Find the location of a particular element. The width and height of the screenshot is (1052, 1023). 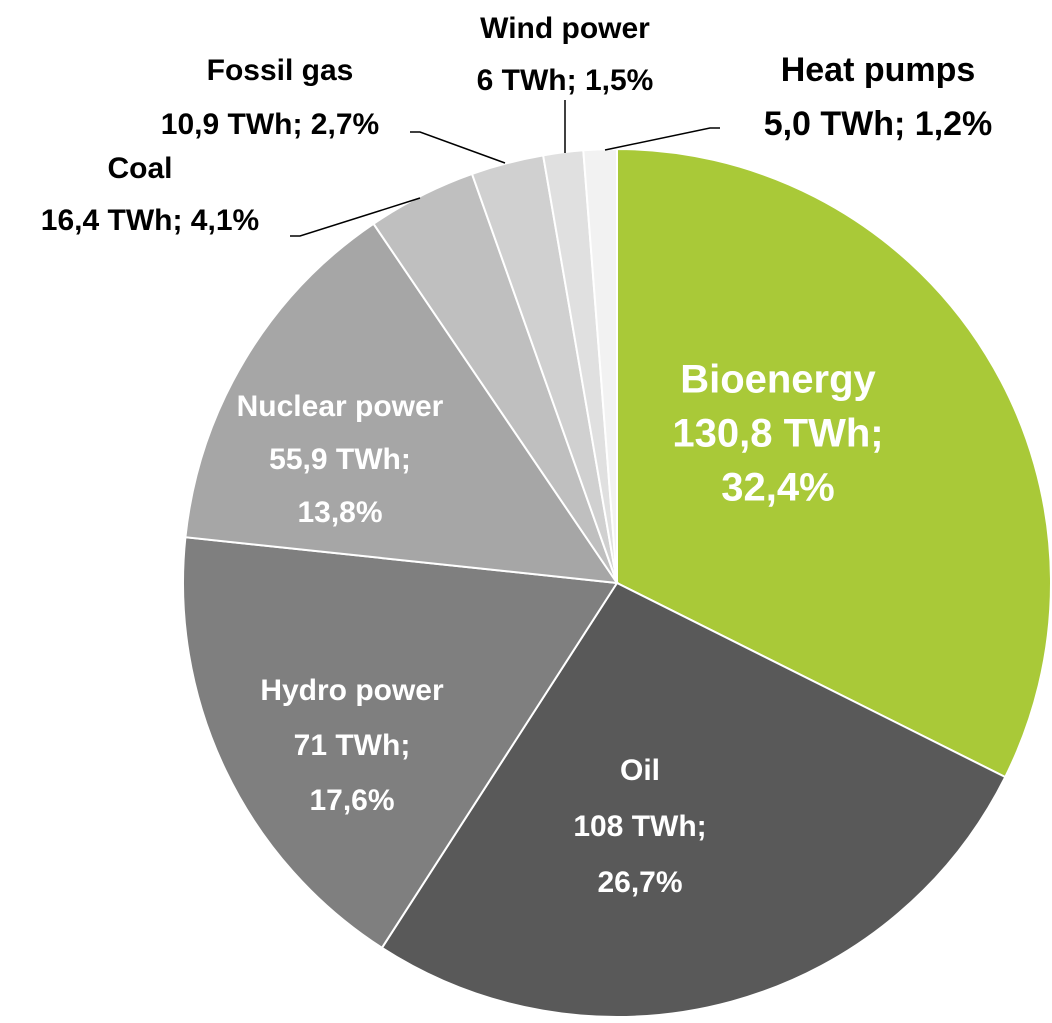

value-label: 55,9 TWh; is located at coordinates (340, 459).